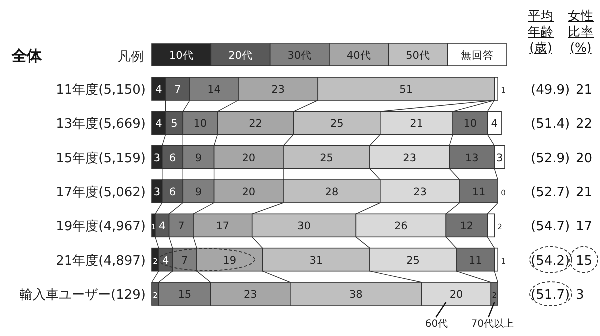  What do you see at coordinates (550, 124) in the screenshot?
I see `text: (51.4)` at bounding box center [550, 124].